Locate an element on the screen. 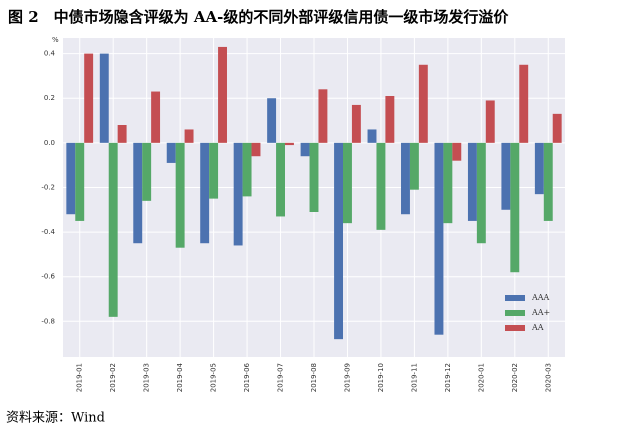  y-tick-label: -0.4 is located at coordinates (48, 232).